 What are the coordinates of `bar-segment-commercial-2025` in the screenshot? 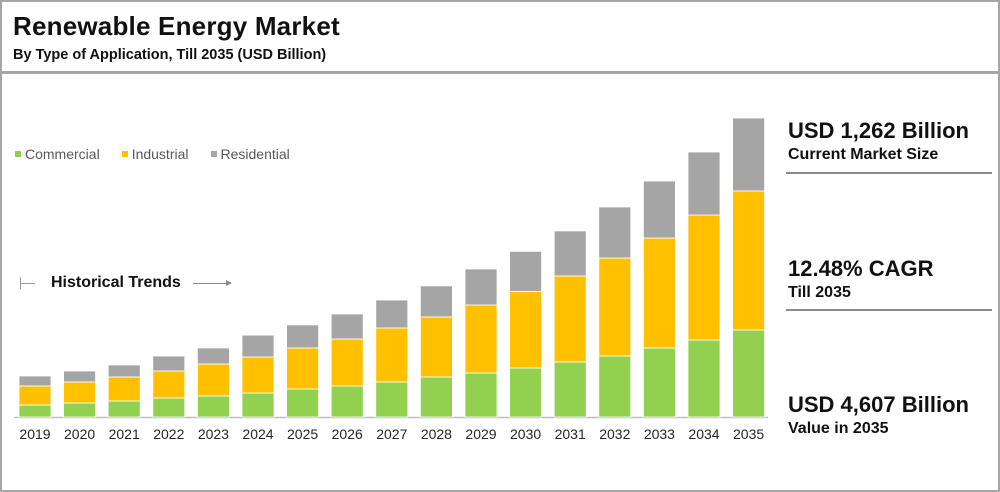 It's located at (303, 403).